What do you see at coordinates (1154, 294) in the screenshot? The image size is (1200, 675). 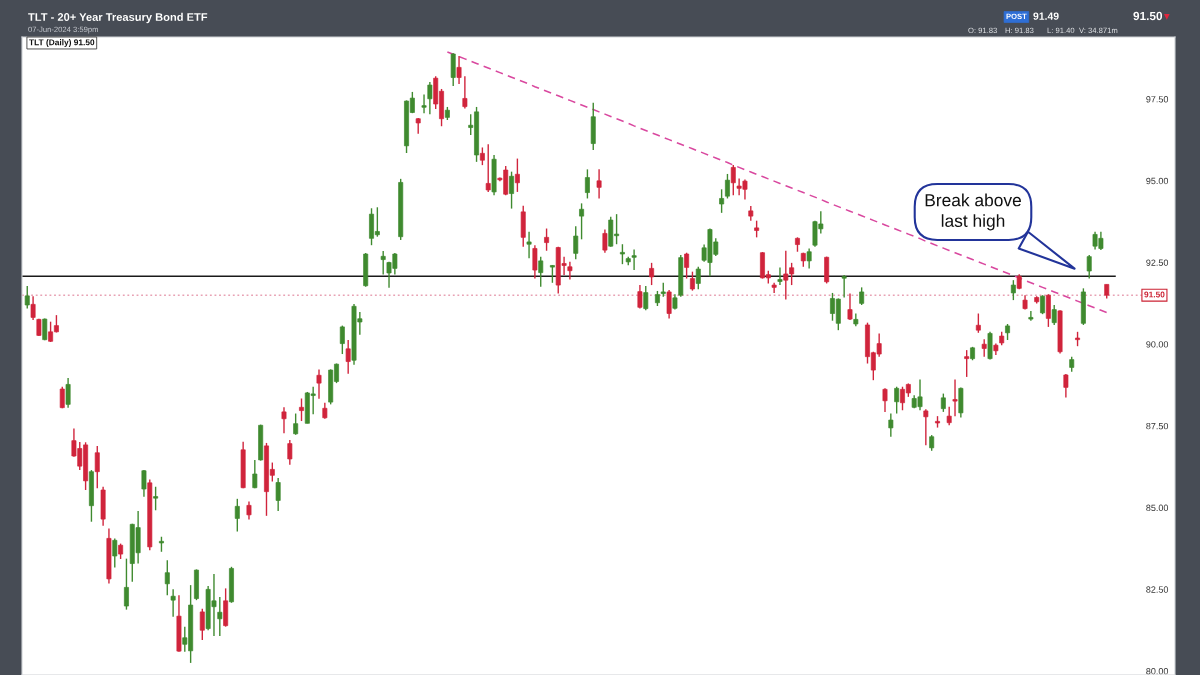 I see `ref-line-label: 91.50` at bounding box center [1154, 294].